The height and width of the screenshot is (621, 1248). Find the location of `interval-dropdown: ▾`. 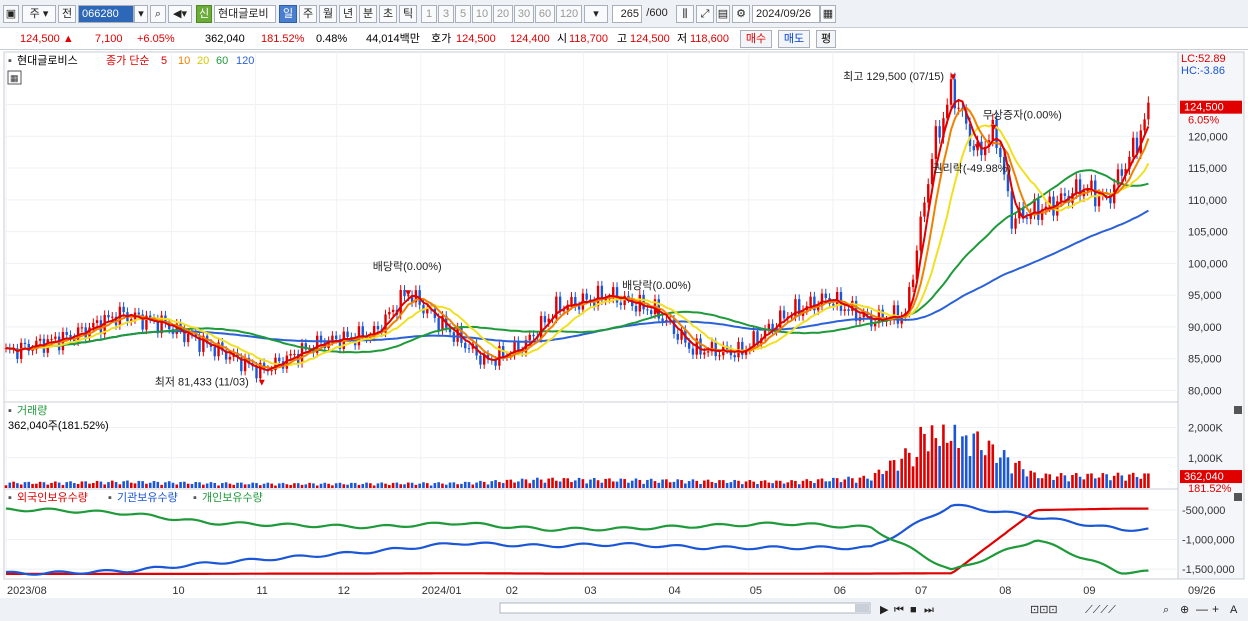

interval-dropdown: ▾ is located at coordinates (596, 14).